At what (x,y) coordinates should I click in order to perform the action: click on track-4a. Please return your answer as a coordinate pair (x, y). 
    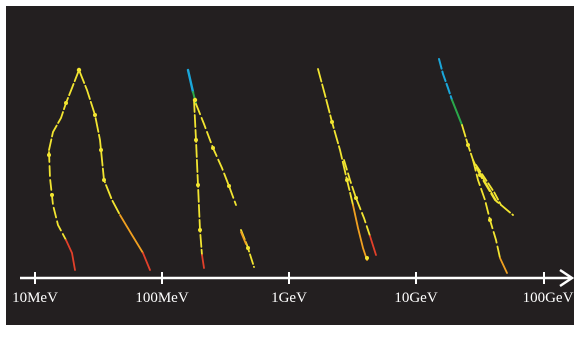
    Looking at the image, I should click on (445, 79).